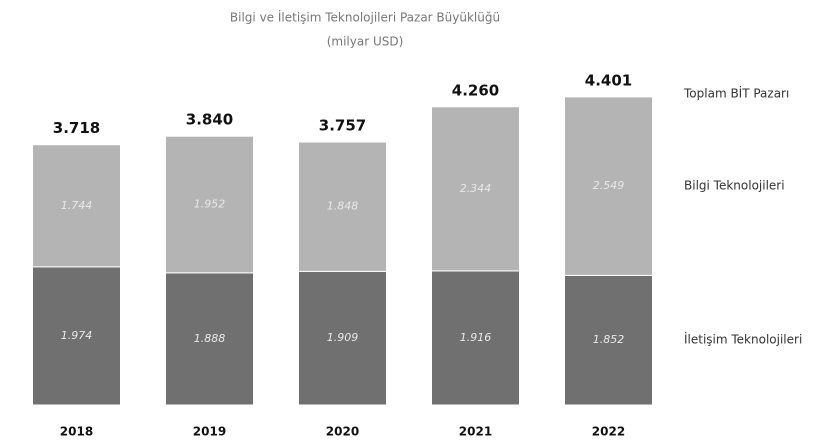 This screenshot has width=830, height=443. What do you see at coordinates (734, 186) in the screenshot?
I see `legend-label: Bilgi Teknolojileri` at bounding box center [734, 186].